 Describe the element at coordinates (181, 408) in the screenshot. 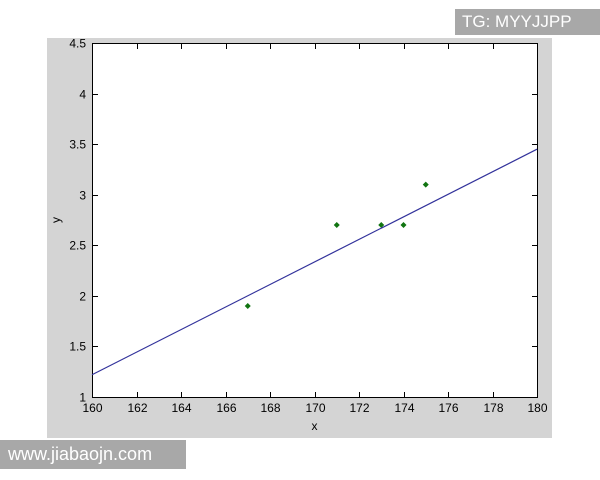

I see `x-tick-label: 164` at that location.